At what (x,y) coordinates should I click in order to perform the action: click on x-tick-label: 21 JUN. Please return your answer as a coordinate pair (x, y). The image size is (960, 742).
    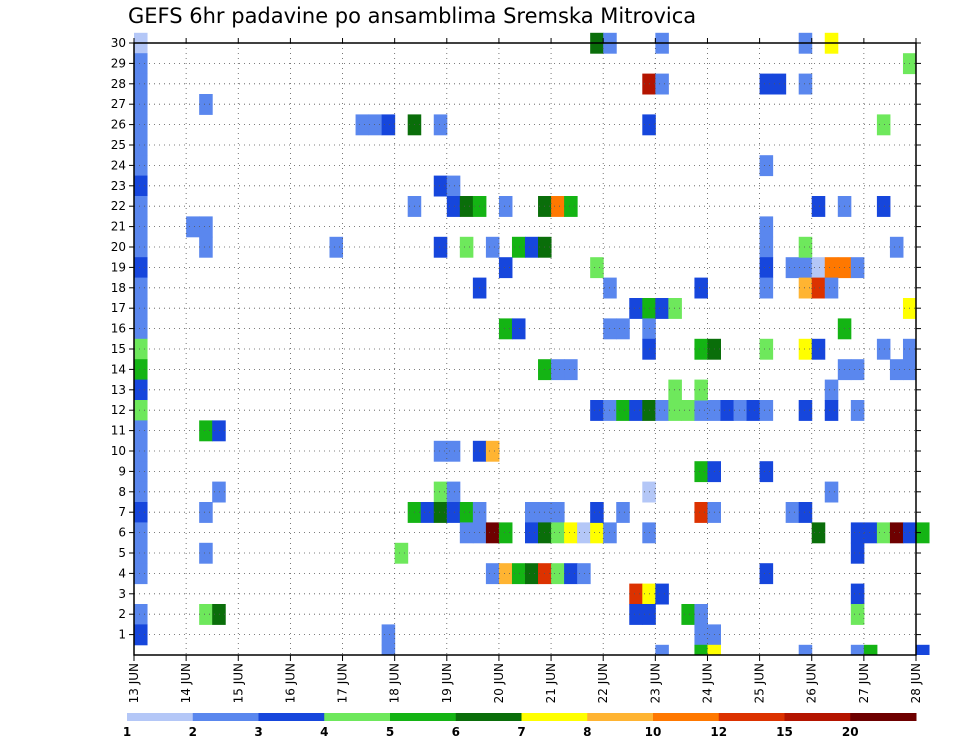
    Looking at the image, I should click on (551, 683).